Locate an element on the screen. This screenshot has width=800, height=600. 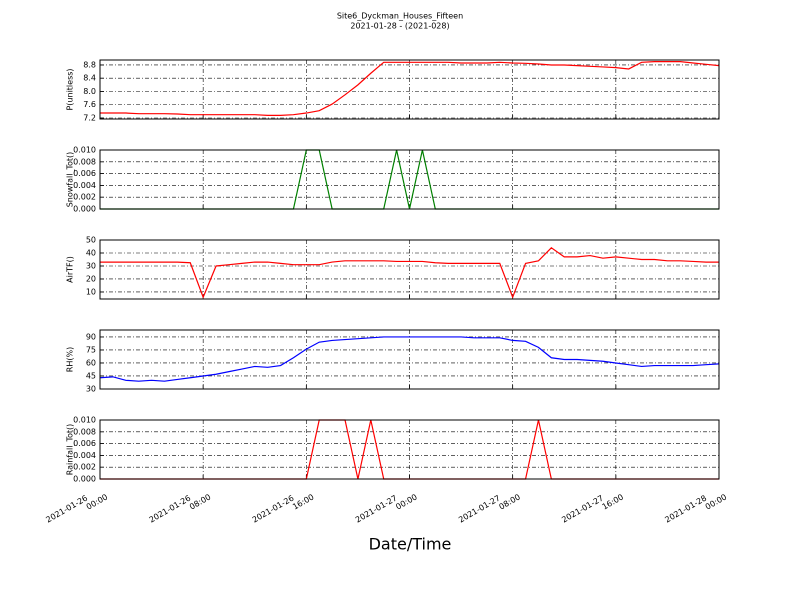
y-tick-label: 10 is located at coordinates (91, 291).